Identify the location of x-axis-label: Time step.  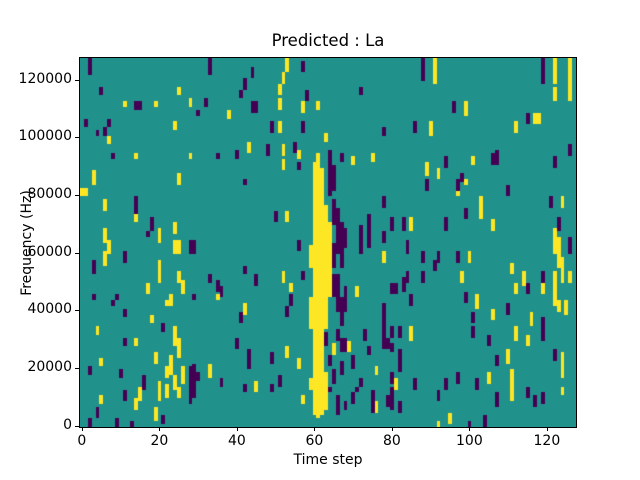
(328, 460).